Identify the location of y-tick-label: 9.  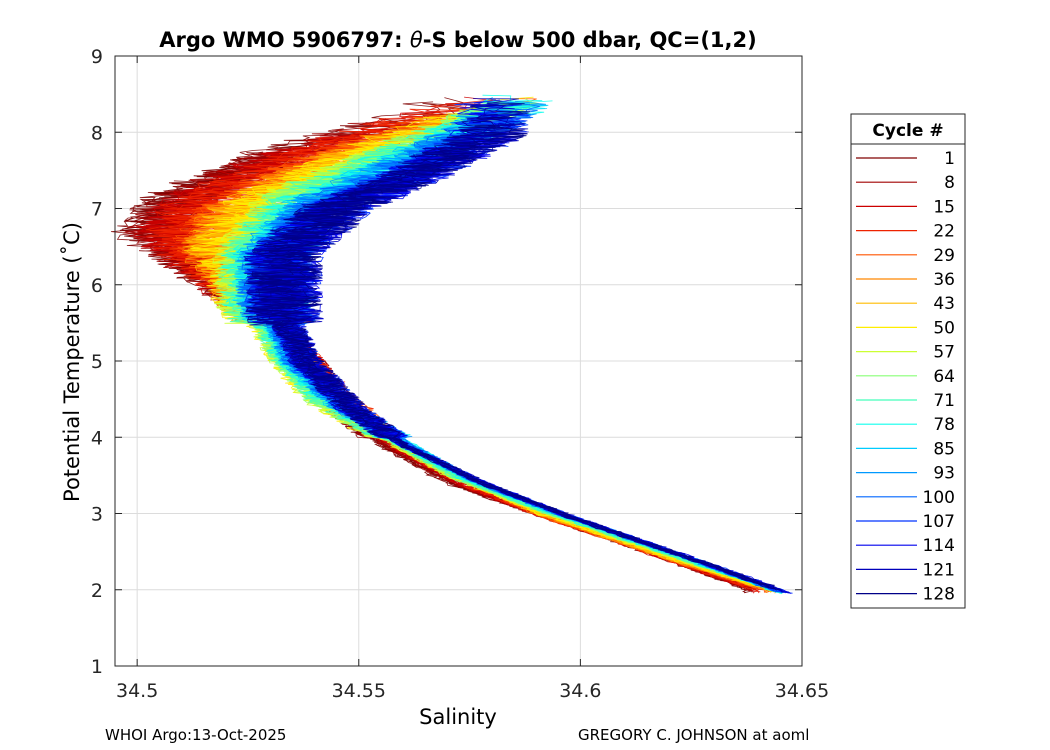
(97, 57).